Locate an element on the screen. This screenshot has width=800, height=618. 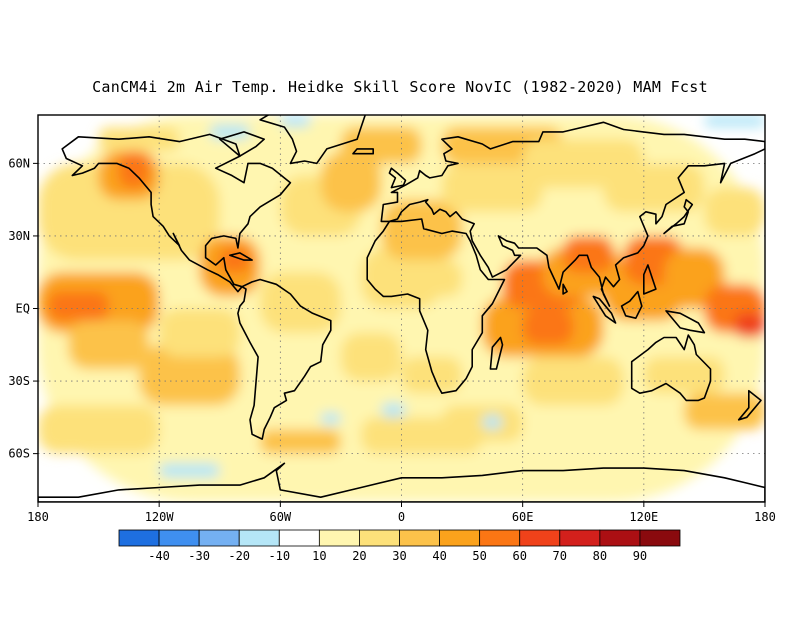
coastline-antarctica is located at coordinates (401, 482).